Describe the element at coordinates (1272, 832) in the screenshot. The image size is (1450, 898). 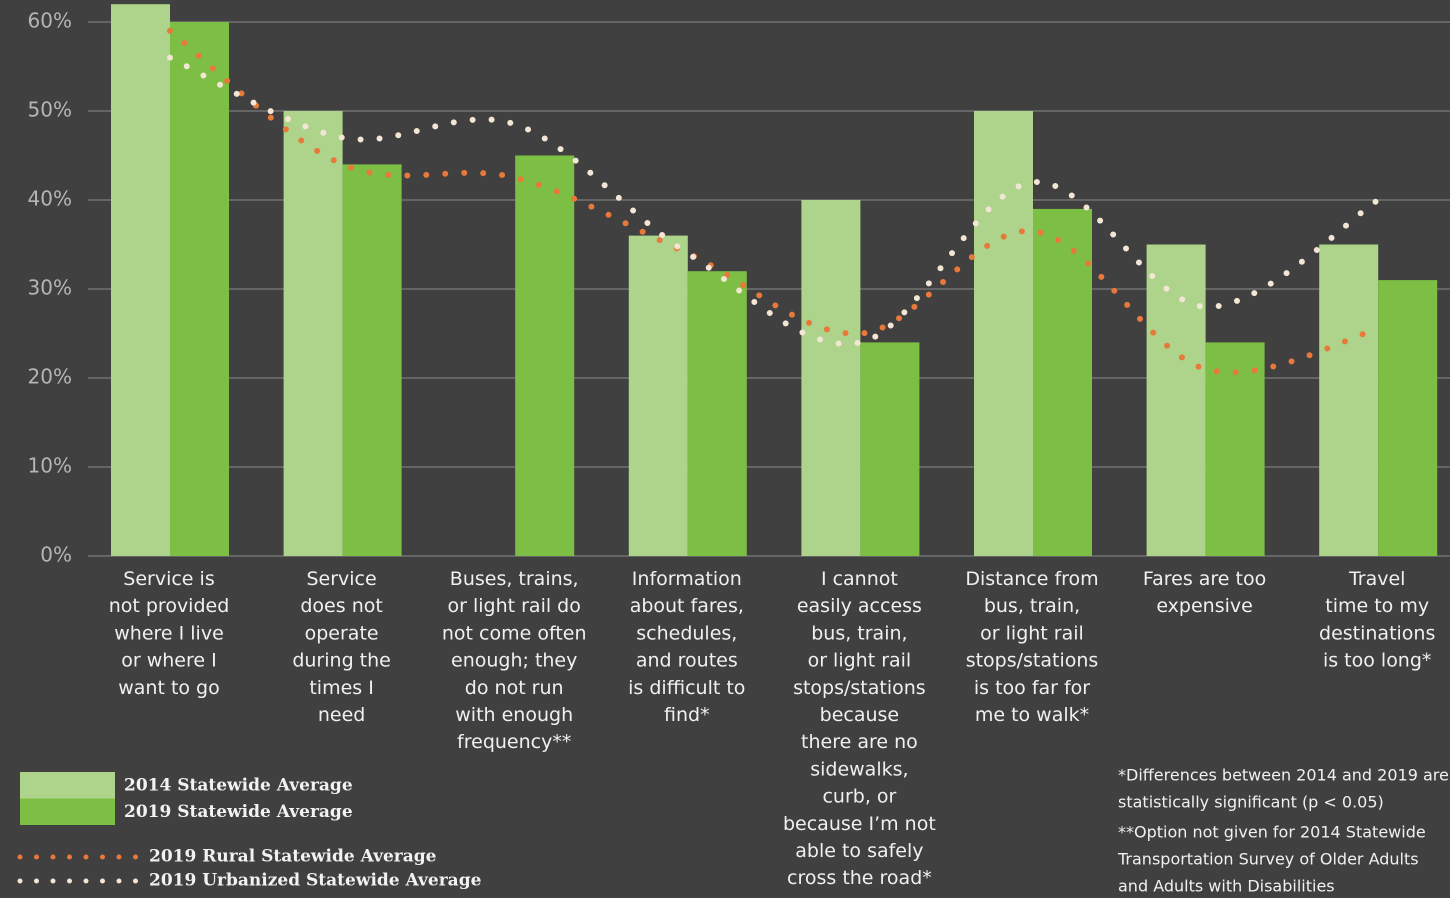
I see `footnote: **Option not given for 2014 Statewide` at that location.